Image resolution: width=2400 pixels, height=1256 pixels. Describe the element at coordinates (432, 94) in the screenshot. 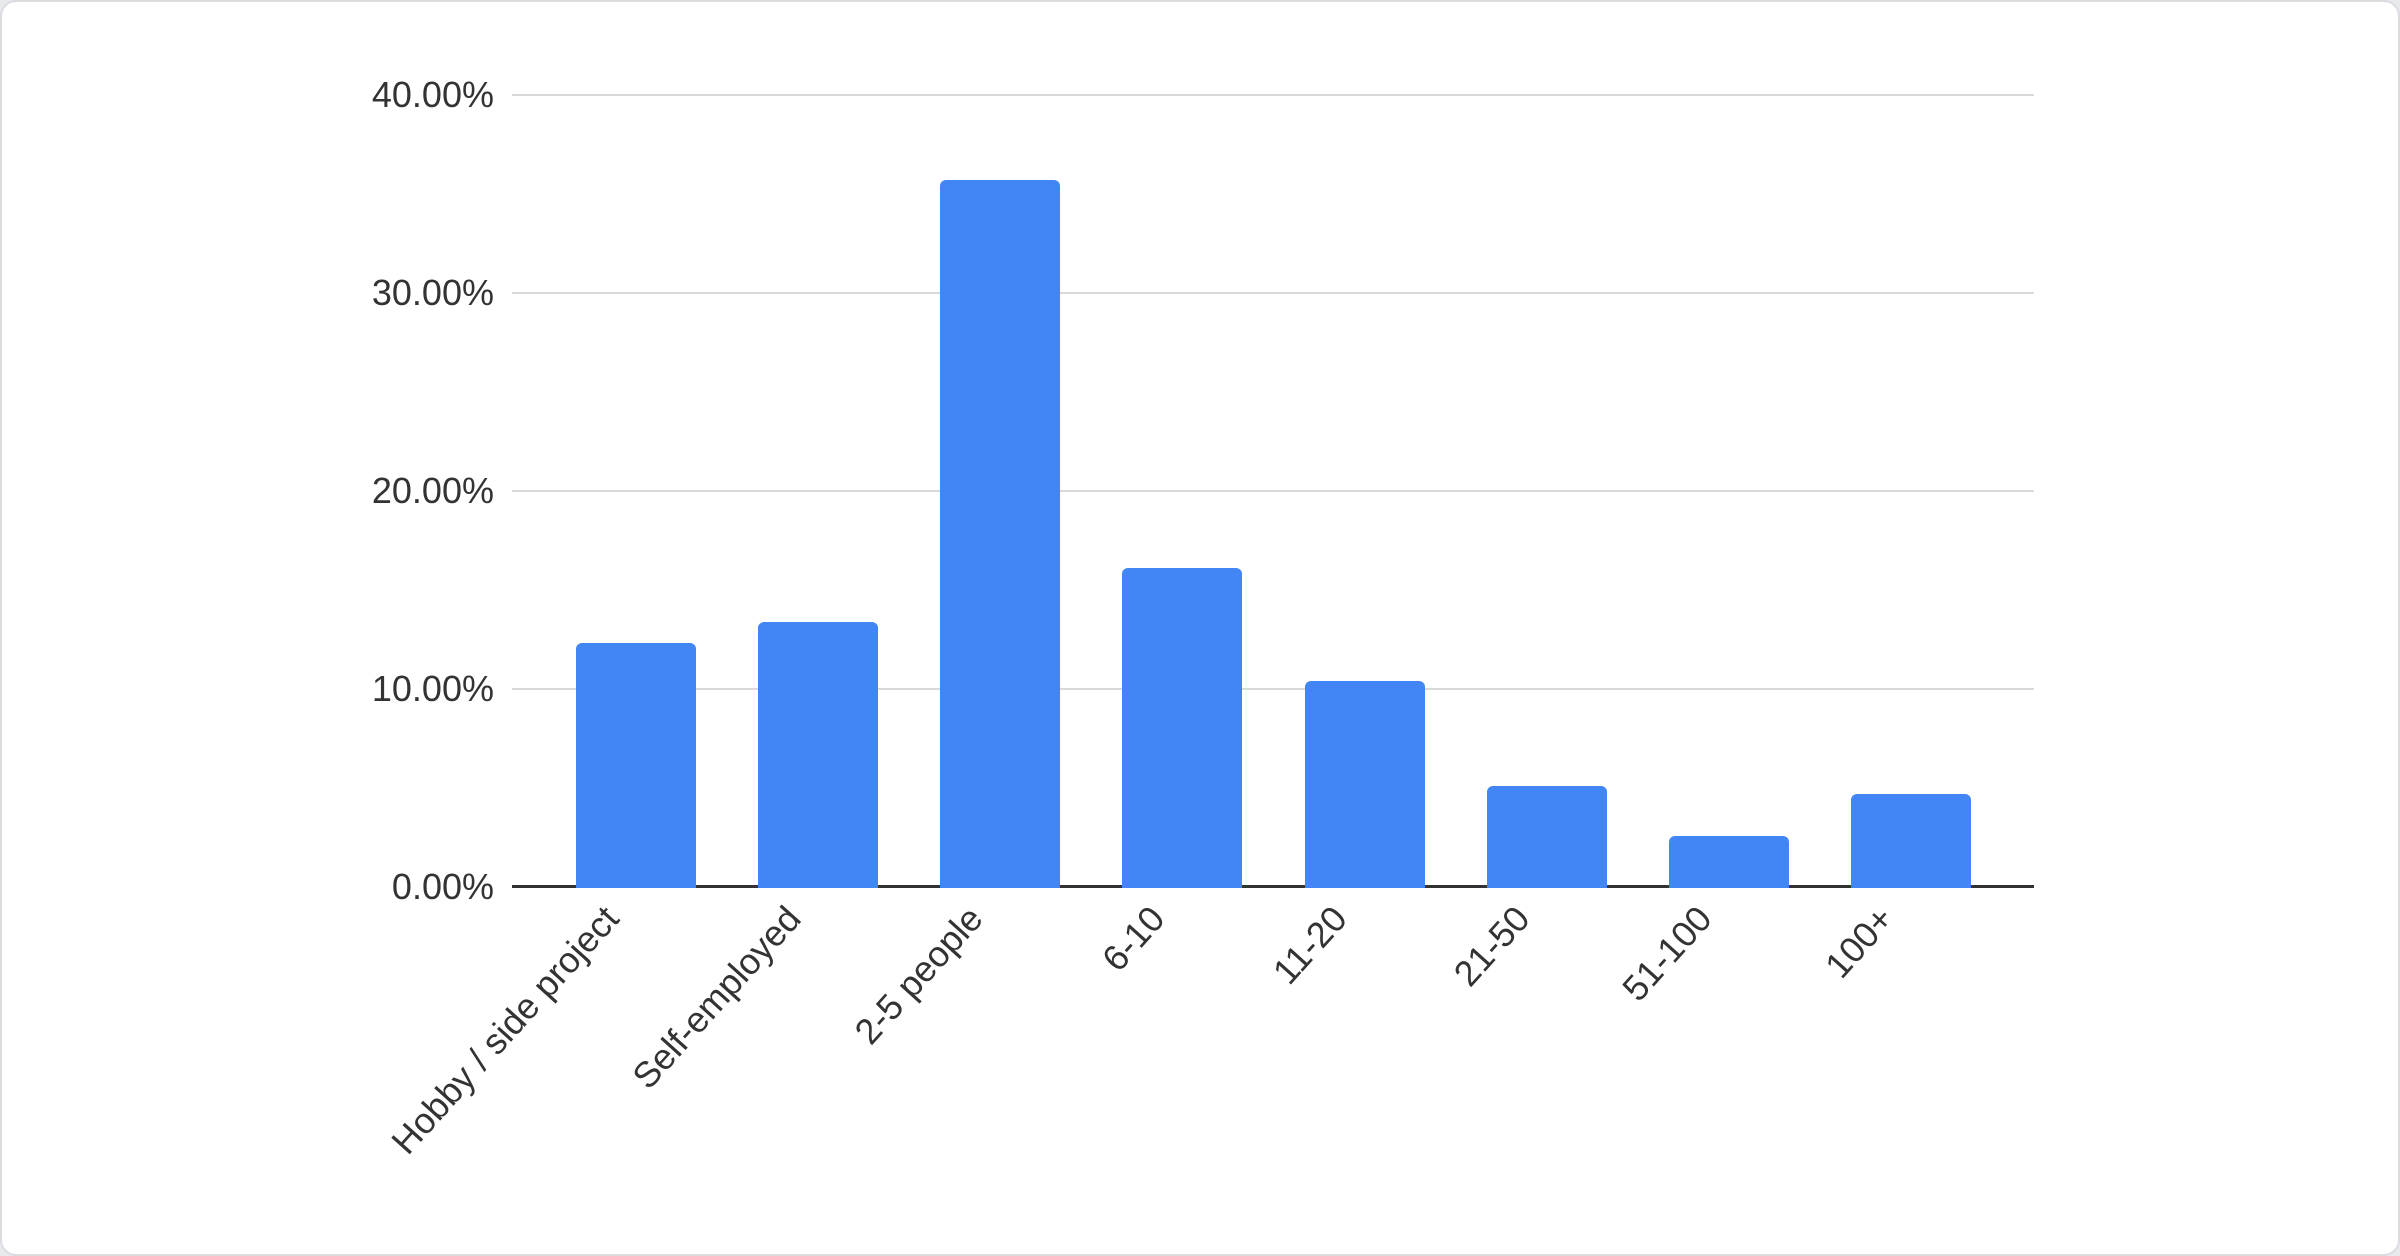

I see `y-axis-tick-label: 40.00%` at that location.